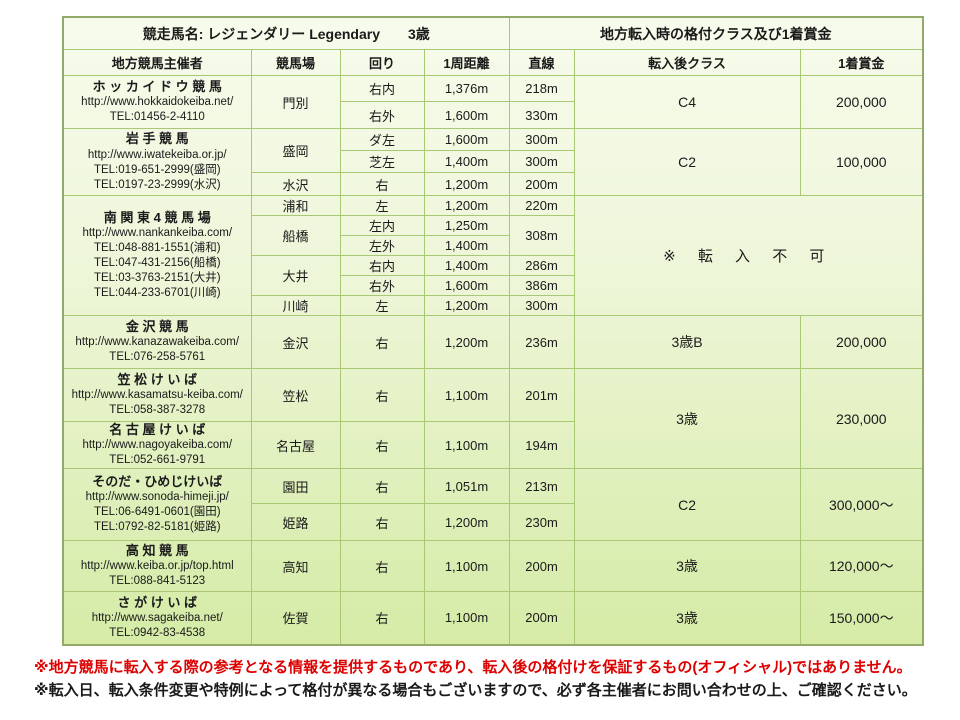 This screenshot has height=720, width=960. Describe the element at coordinates (687, 342) in the screenshot. I see `class-cell: 3歳B` at that location.